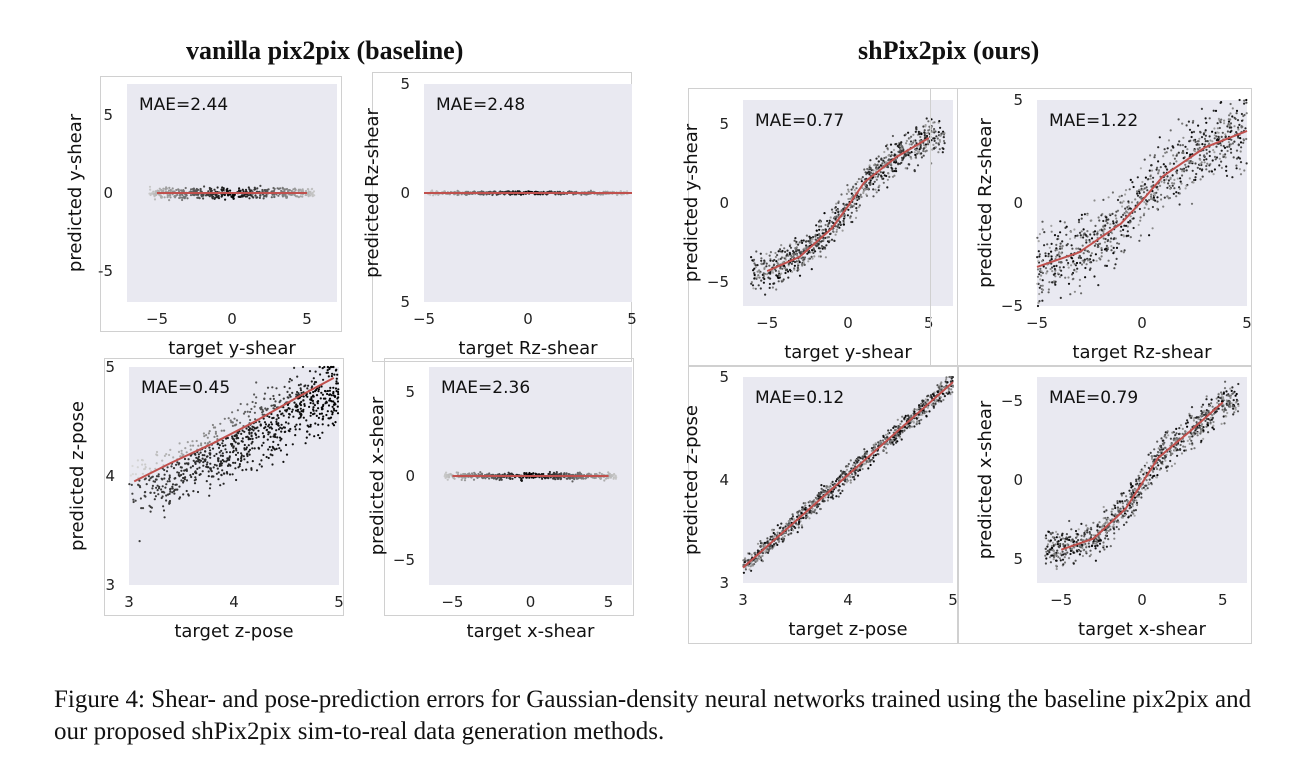 The image size is (1307, 783). I want to click on y-tick-label: −5, so click(718, 282).